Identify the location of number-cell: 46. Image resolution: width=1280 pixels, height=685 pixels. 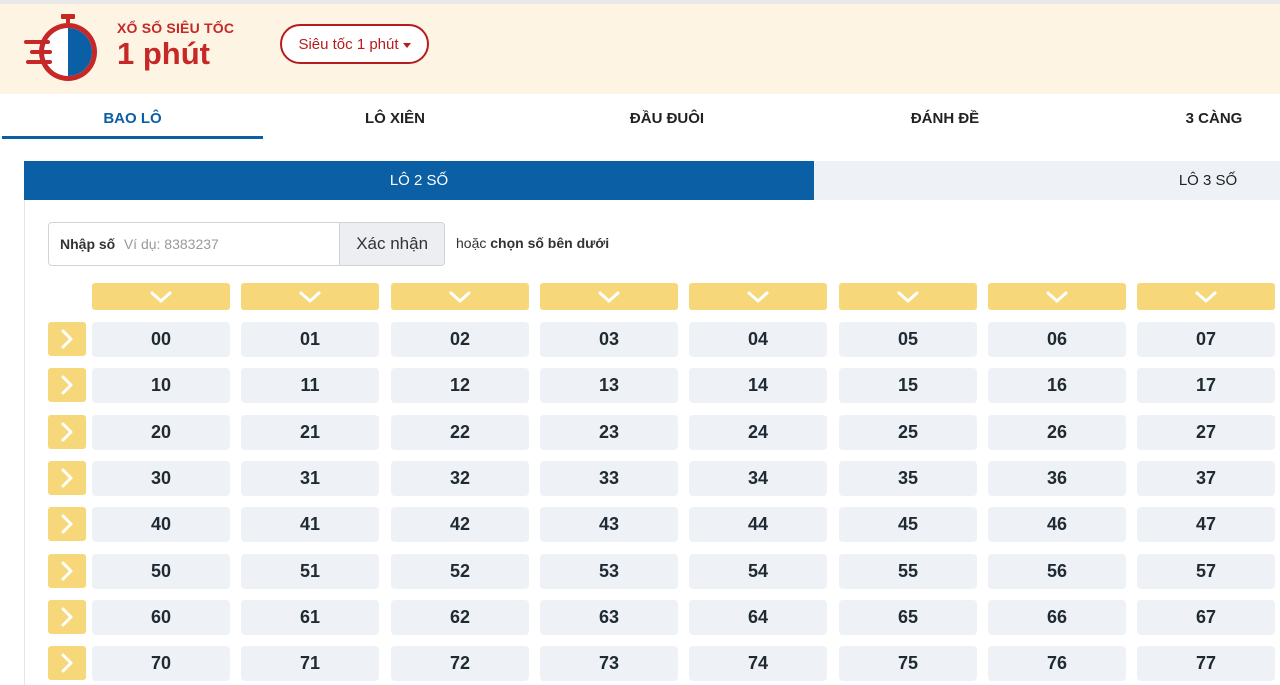
(1057, 524).